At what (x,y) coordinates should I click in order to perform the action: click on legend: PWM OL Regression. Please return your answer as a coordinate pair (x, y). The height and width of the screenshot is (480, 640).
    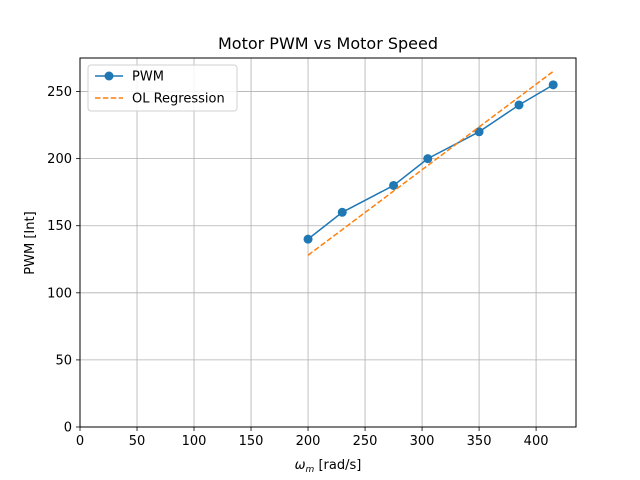
    Looking at the image, I should click on (162, 88).